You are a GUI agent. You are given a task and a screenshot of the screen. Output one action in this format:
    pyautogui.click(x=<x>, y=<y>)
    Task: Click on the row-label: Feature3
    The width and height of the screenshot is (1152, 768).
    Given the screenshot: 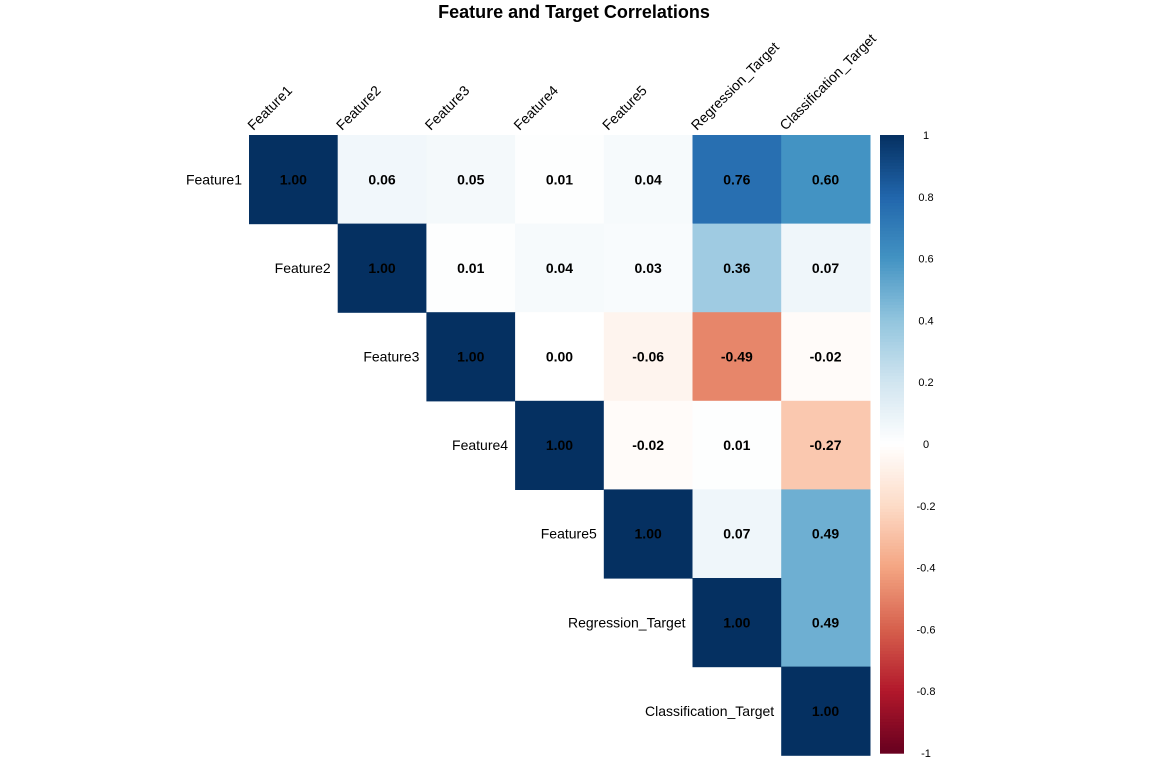 What is the action you would take?
    pyautogui.click(x=391, y=357)
    